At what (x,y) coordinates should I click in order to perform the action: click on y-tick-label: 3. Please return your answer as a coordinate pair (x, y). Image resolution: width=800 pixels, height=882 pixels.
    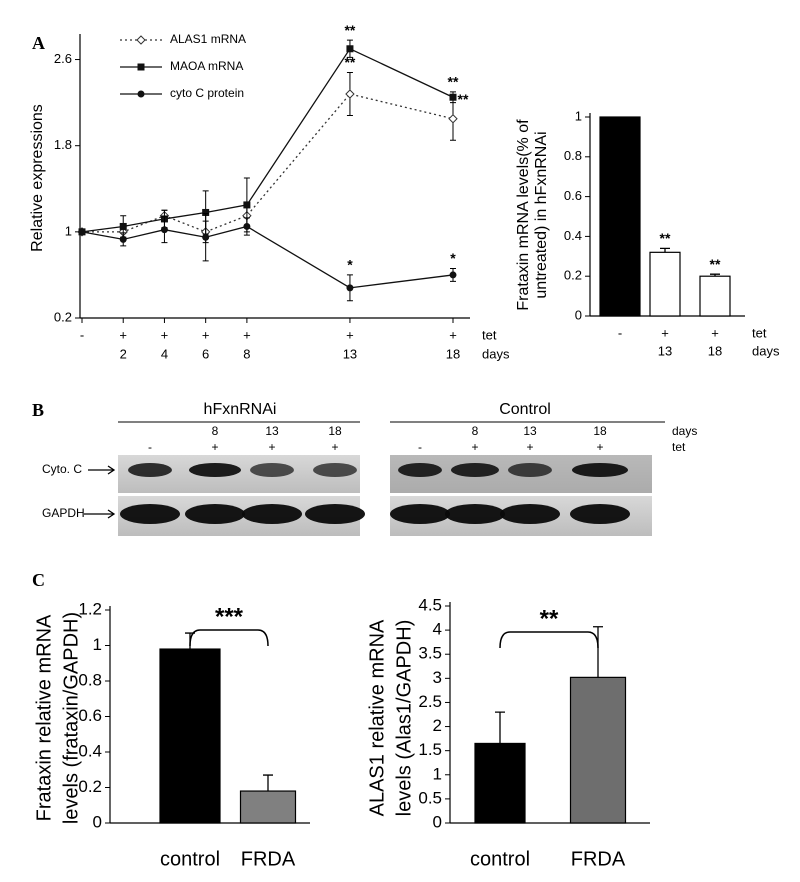
    Looking at the image, I should click on (437, 677).